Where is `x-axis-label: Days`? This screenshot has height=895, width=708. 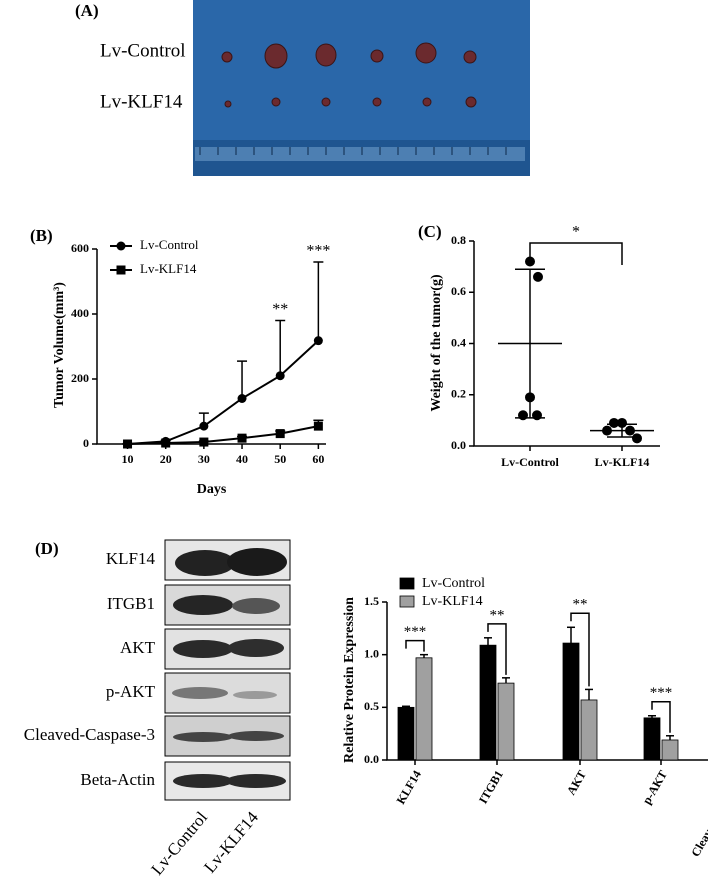 x-axis-label: Days is located at coordinates (212, 489).